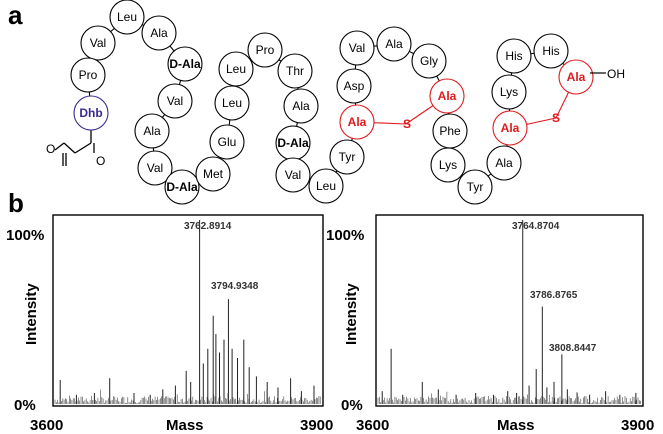 The width and height of the screenshot is (663, 434). I want to click on residue-label: Leu, so click(236, 69).